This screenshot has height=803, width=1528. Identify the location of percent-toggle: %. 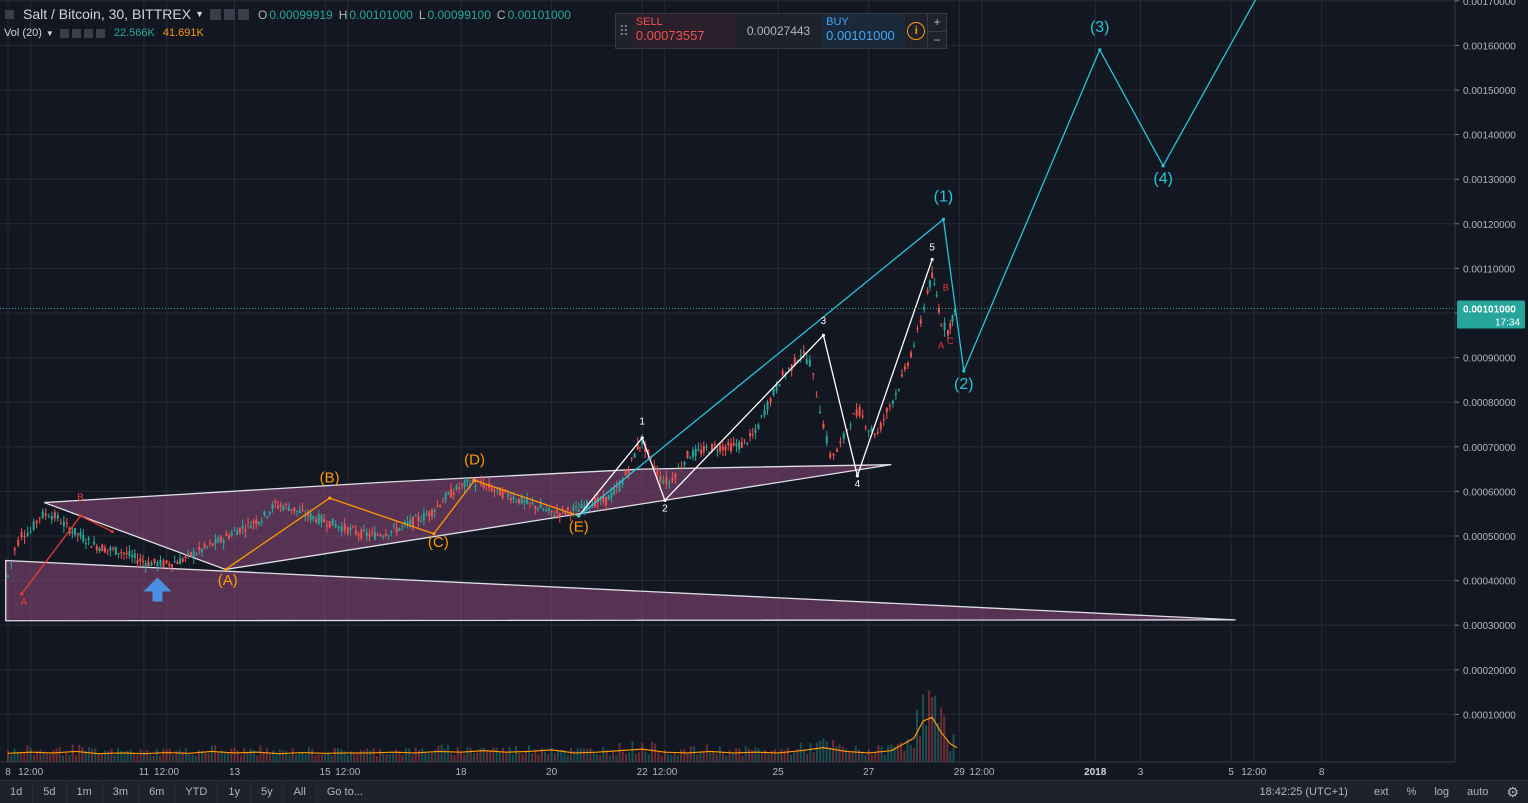
(1412, 792).